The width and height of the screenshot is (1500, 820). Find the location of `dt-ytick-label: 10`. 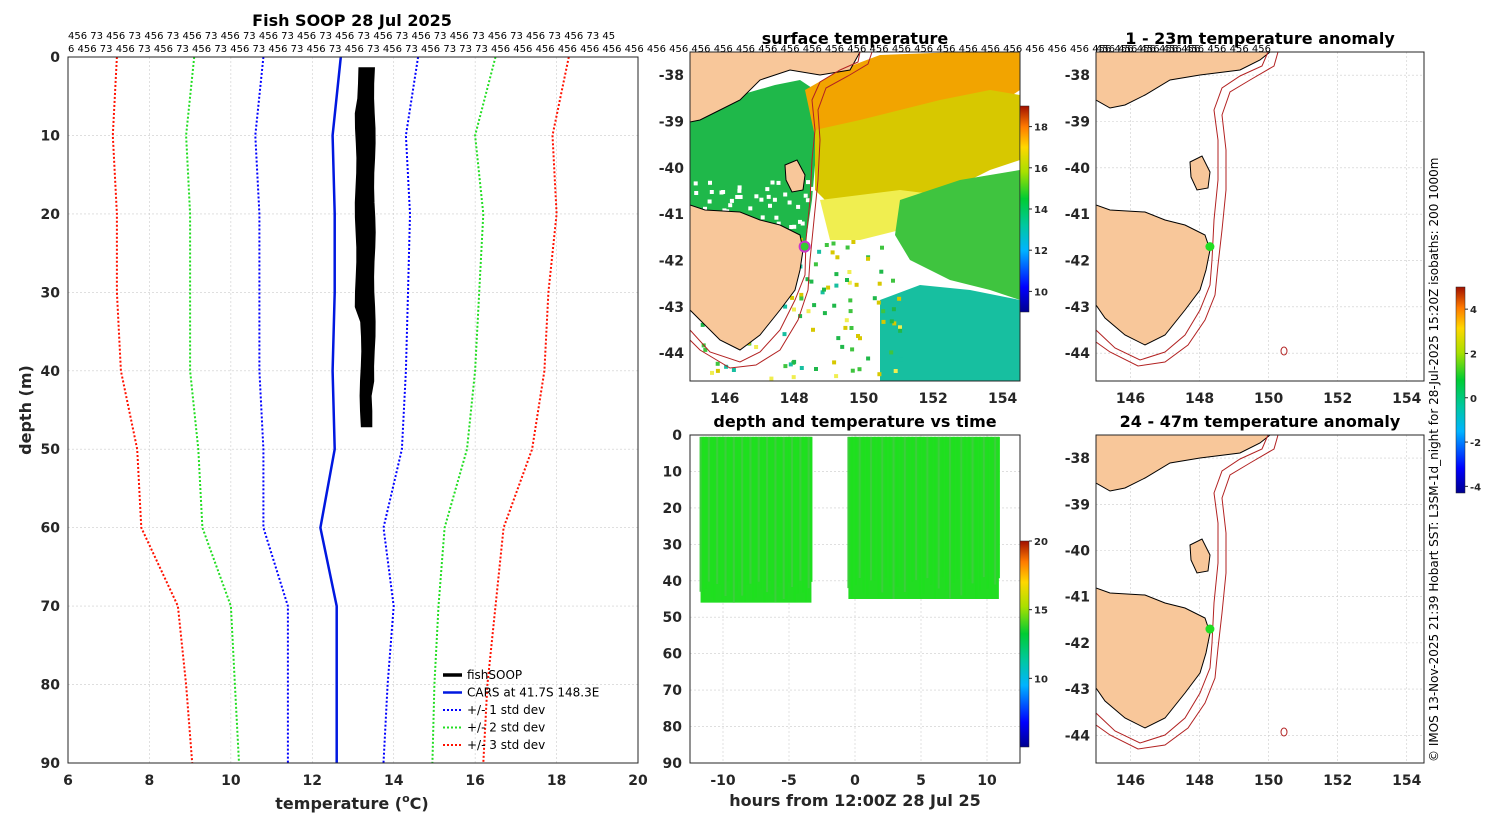

dt-ytick-label: 10 is located at coordinates (673, 472).